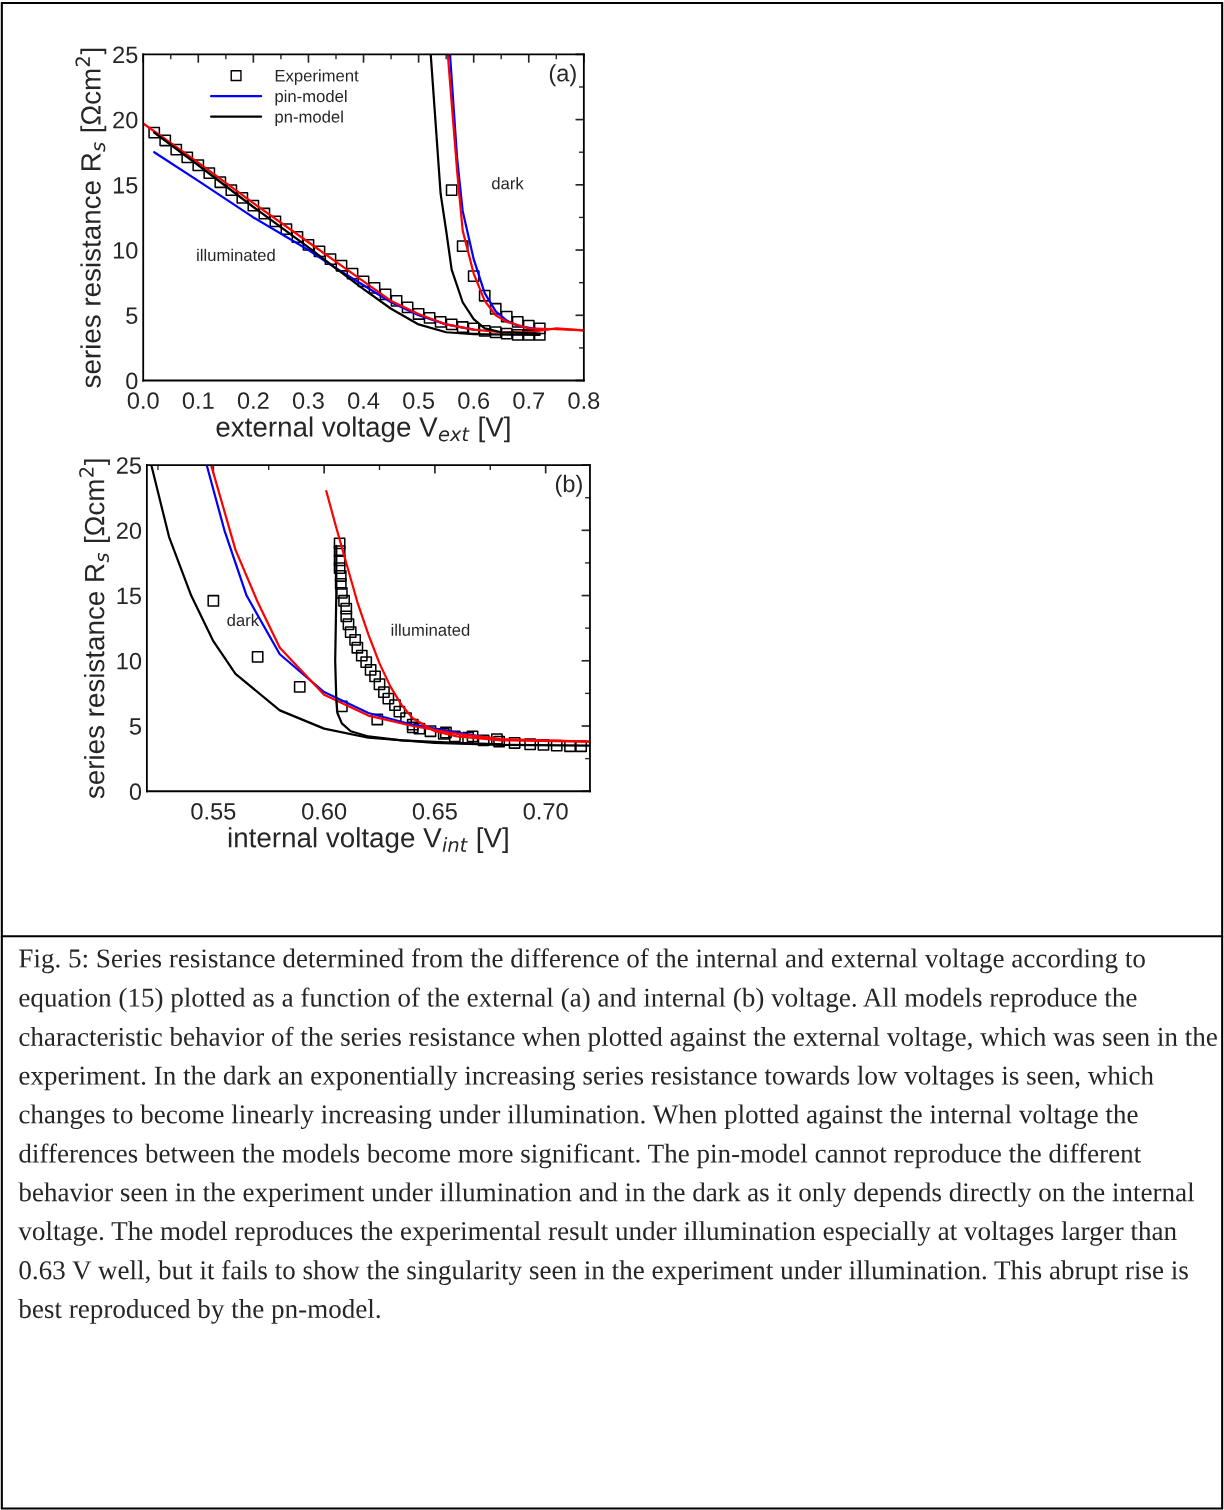  What do you see at coordinates (528, 400) in the screenshot?
I see `x-tick-label: 0.7` at bounding box center [528, 400].